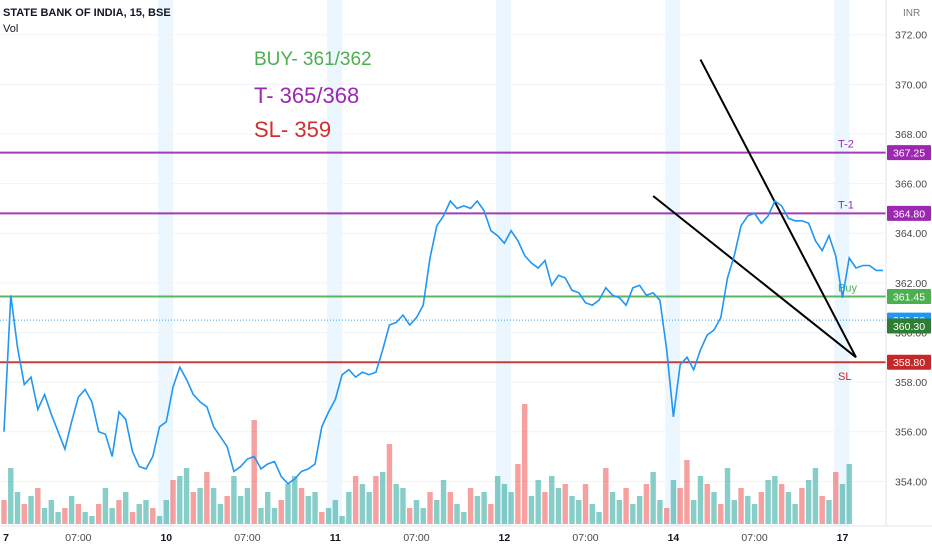 The height and width of the screenshot is (550, 932). I want to click on price-badge-text: 367.25, so click(909, 154).